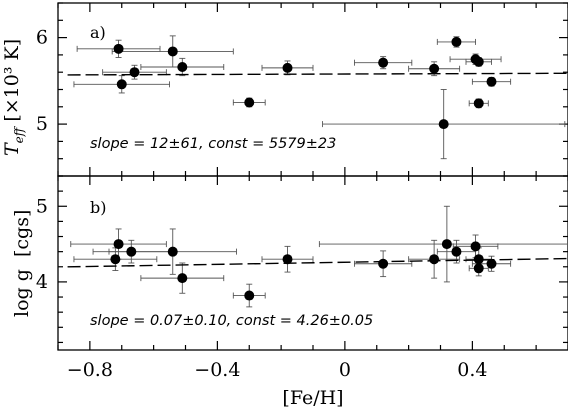 This screenshot has height=411, width=568. I want to click on panel-a-y-tick-labels: 56, so click(42, 81).